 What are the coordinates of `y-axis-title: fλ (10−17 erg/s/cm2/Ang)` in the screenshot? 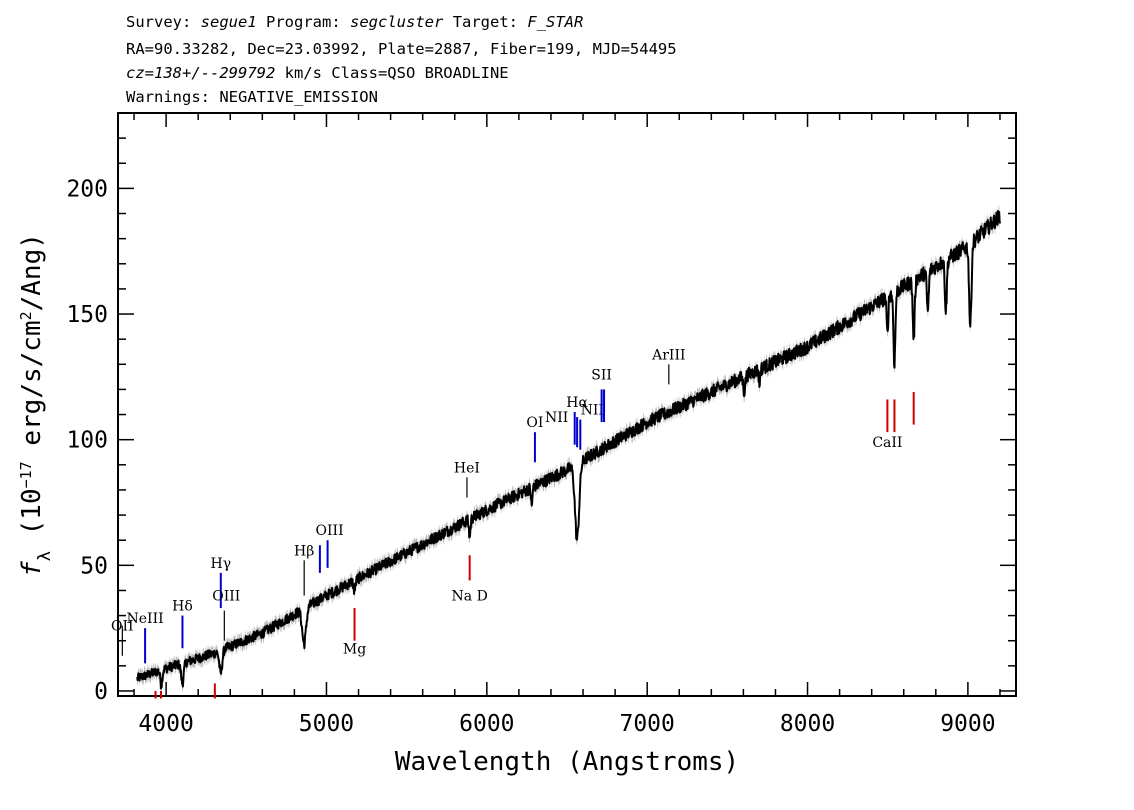 It's located at (36, 405).